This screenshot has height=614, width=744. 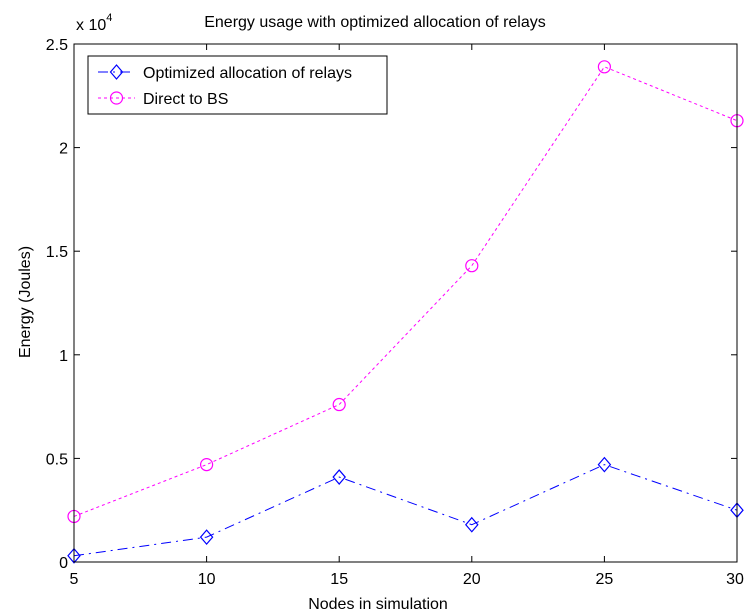 What do you see at coordinates (109, 18) in the screenshot?
I see `y-axis-multiplier-exponent: 4` at bounding box center [109, 18].